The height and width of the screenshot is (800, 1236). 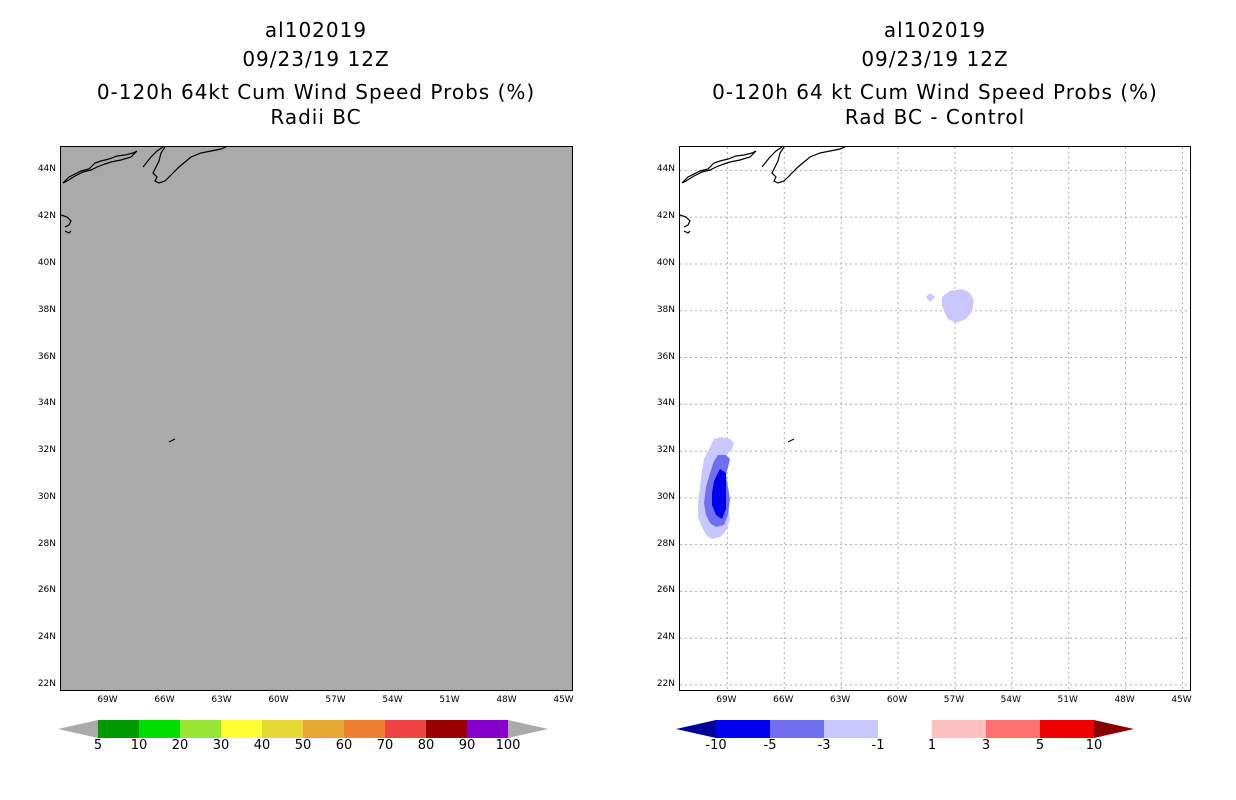 What do you see at coordinates (665, 683) in the screenshot?
I see `right-lat-tick-22N: 22N` at bounding box center [665, 683].